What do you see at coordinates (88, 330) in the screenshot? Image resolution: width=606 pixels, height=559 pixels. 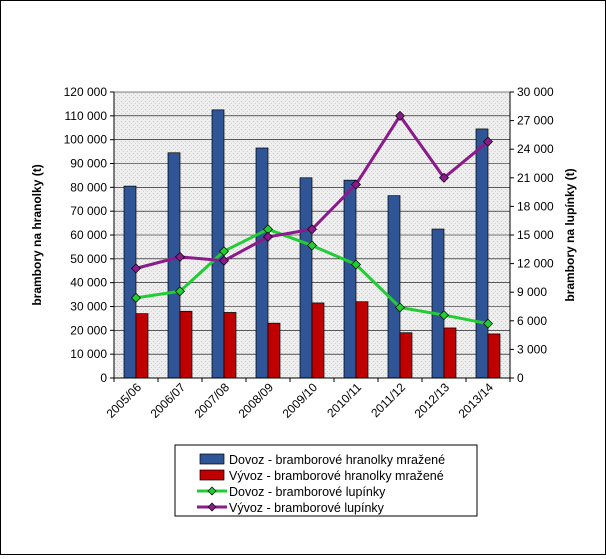 I see `y-left-tick-label: 20 000` at bounding box center [88, 330].